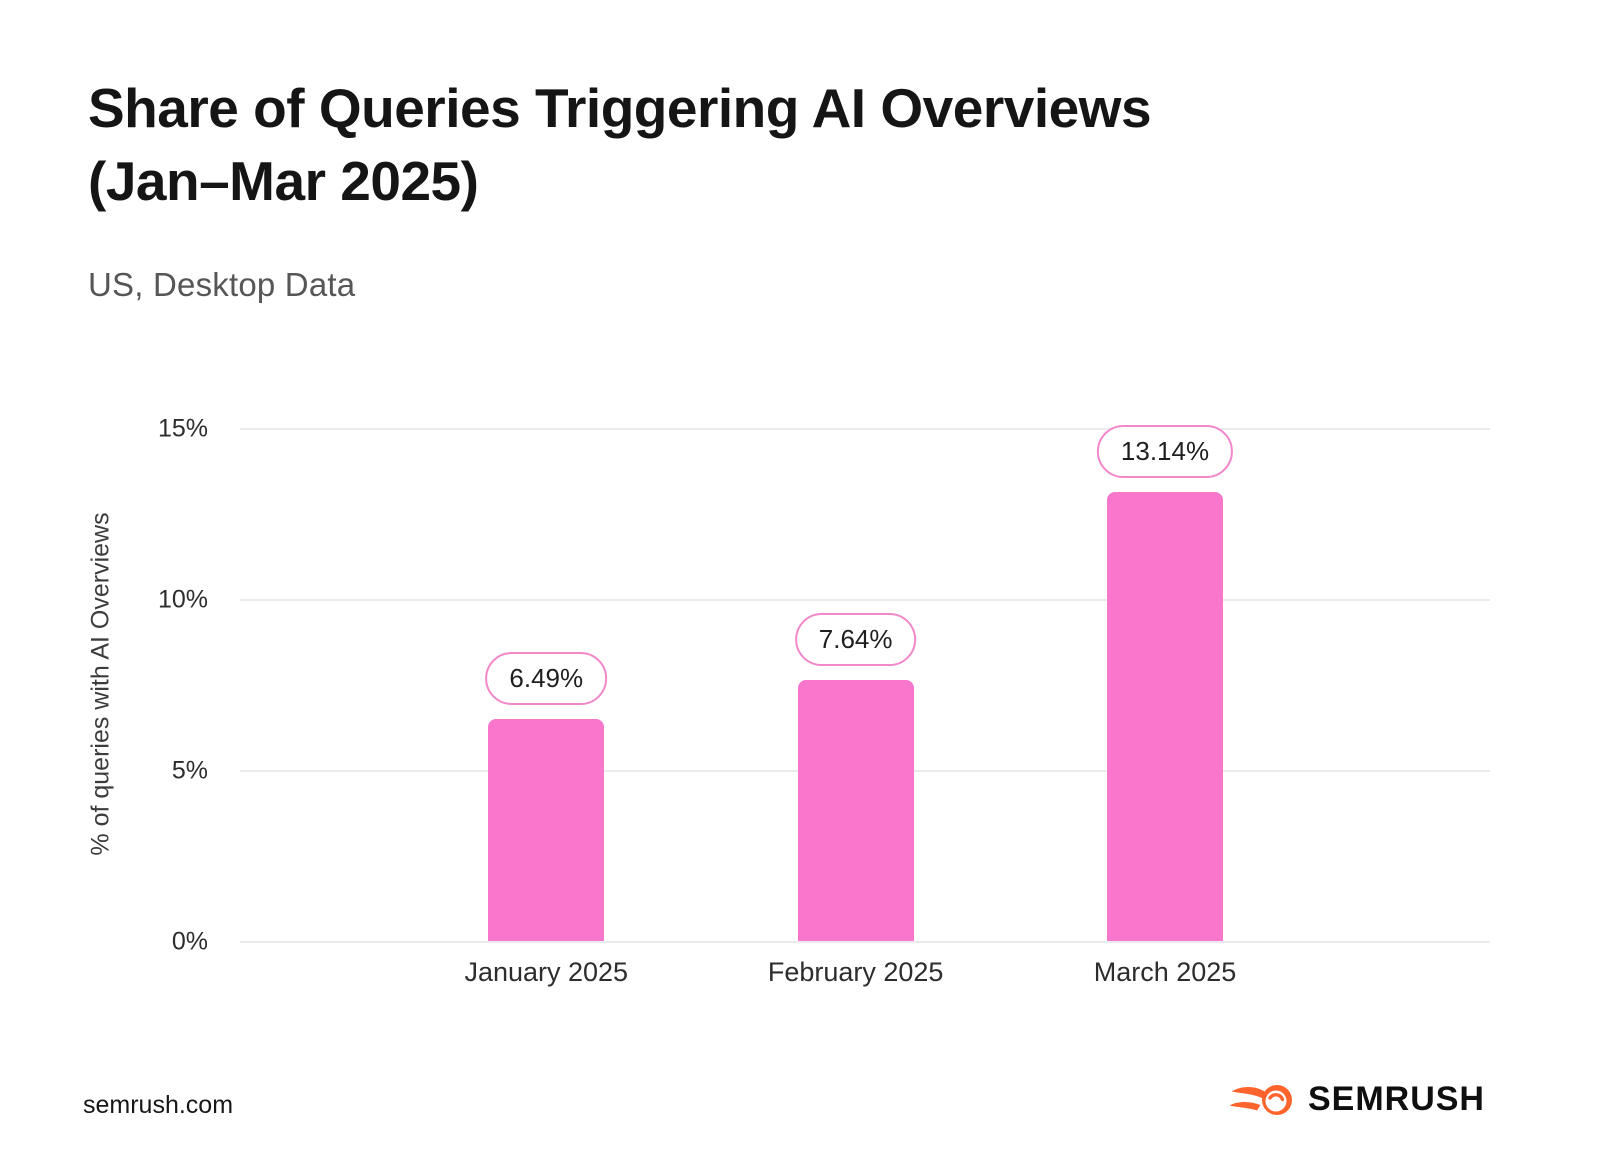 The width and height of the screenshot is (1600, 1170). What do you see at coordinates (1396, 1099) in the screenshot?
I see `brand-wordmark: SEMRUSH` at bounding box center [1396, 1099].